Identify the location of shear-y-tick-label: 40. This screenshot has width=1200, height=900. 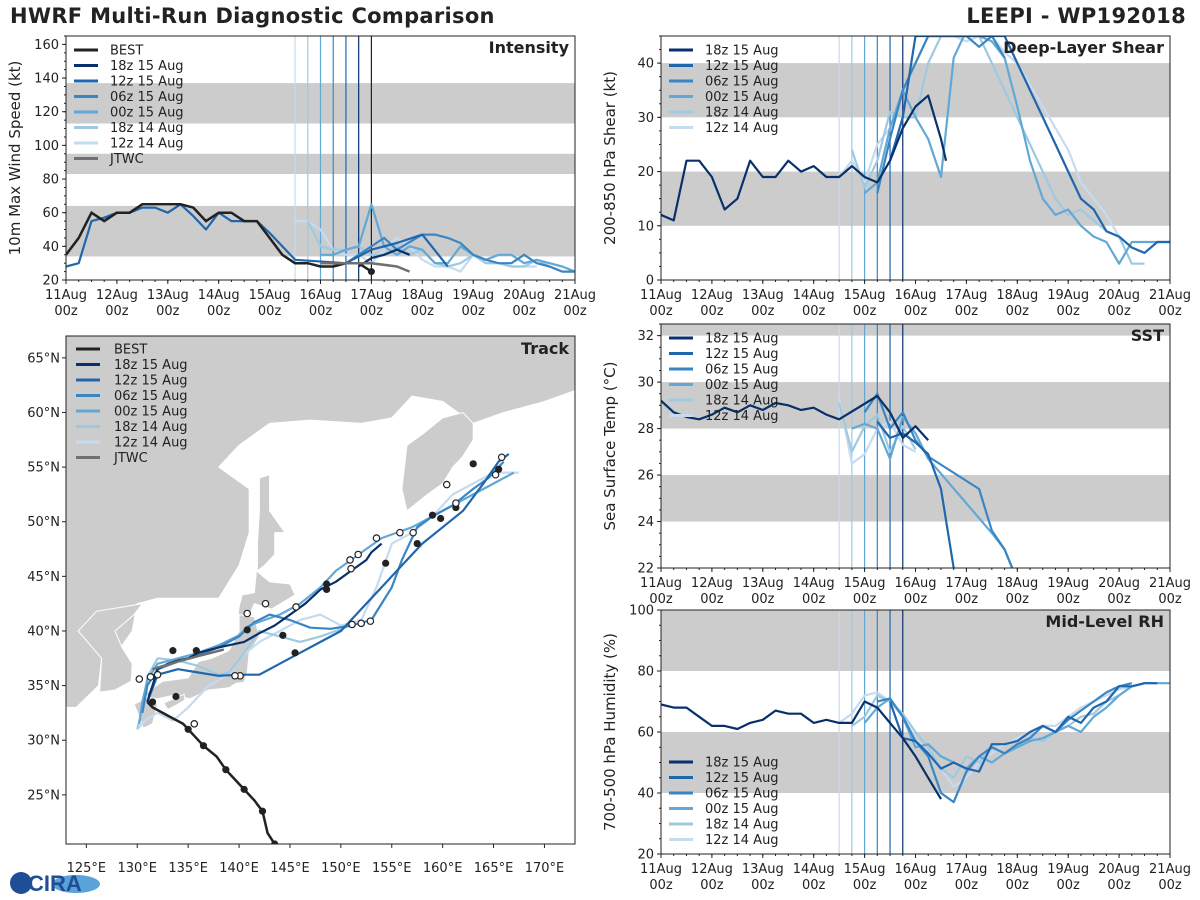
(645, 64).